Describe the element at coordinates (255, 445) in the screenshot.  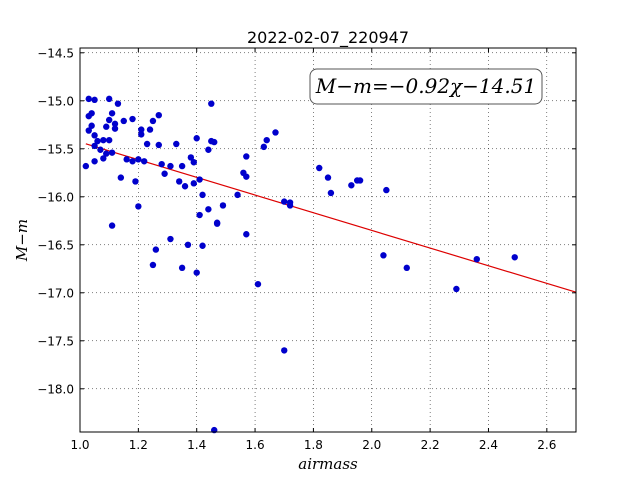
I see `x-tick-label: 1.6` at that location.